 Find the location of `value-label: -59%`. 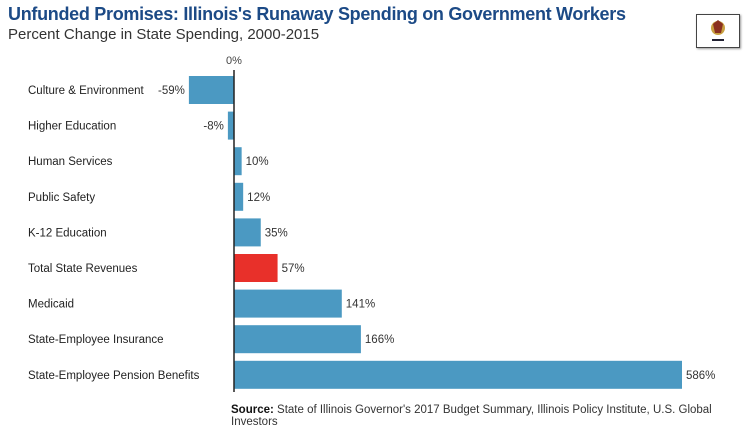

value-label: -59% is located at coordinates (171, 91).